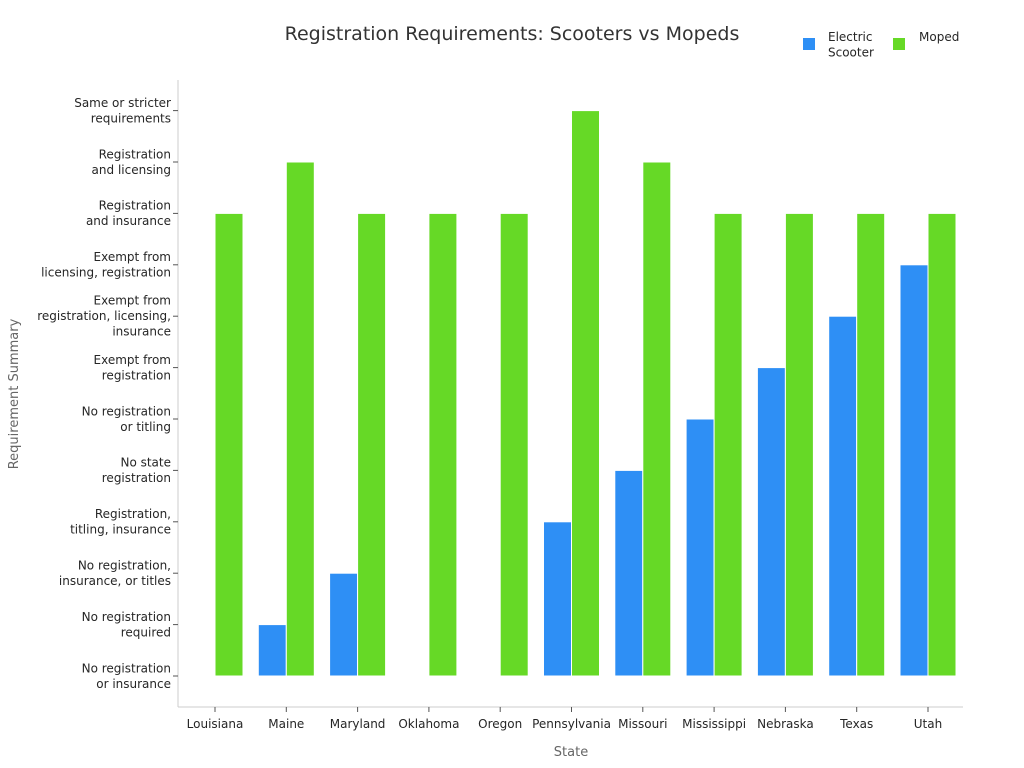 The height and width of the screenshot is (768, 1024). Describe the element at coordinates (300, 419) in the screenshot. I see `bar-moped-maine` at that location.